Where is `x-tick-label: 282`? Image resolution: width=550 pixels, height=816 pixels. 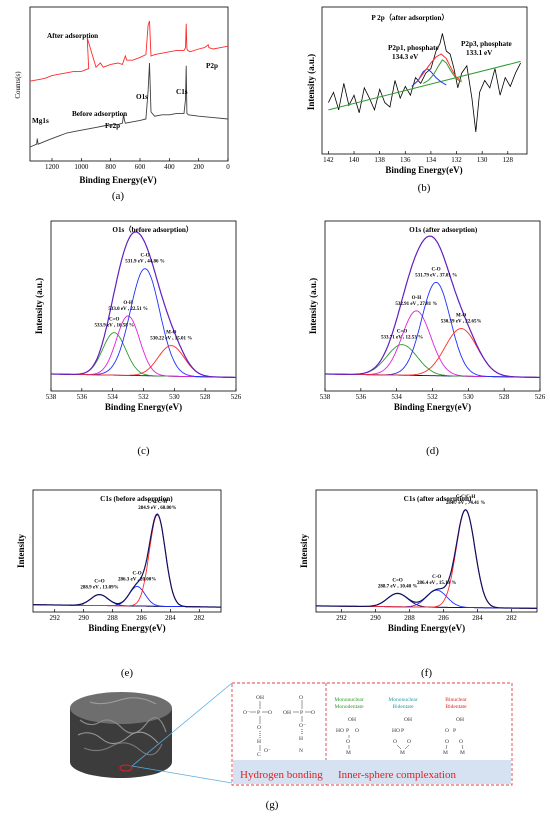 x-tick-label: 282 is located at coordinates (511, 618).